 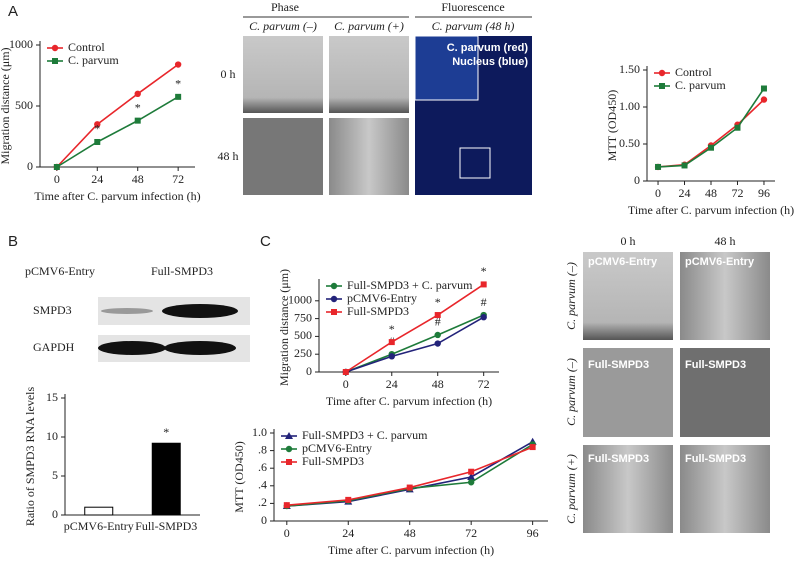 I want to click on y-tick-label: 750, so click(x=303, y=317).